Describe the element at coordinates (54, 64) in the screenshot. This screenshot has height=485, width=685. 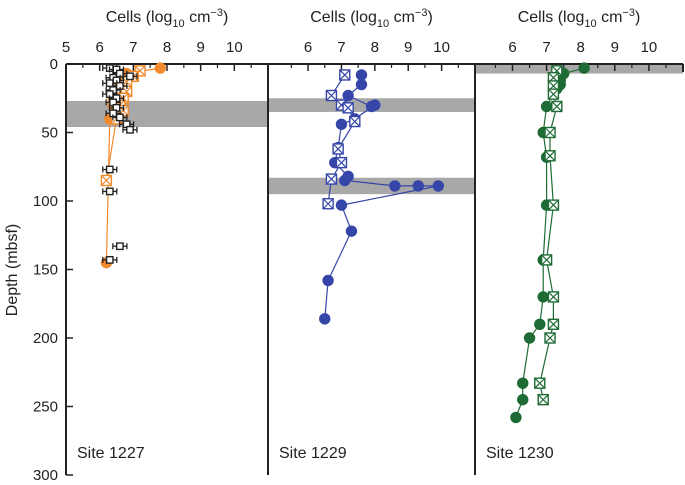
I see `depth-tick-label: 0` at that location.